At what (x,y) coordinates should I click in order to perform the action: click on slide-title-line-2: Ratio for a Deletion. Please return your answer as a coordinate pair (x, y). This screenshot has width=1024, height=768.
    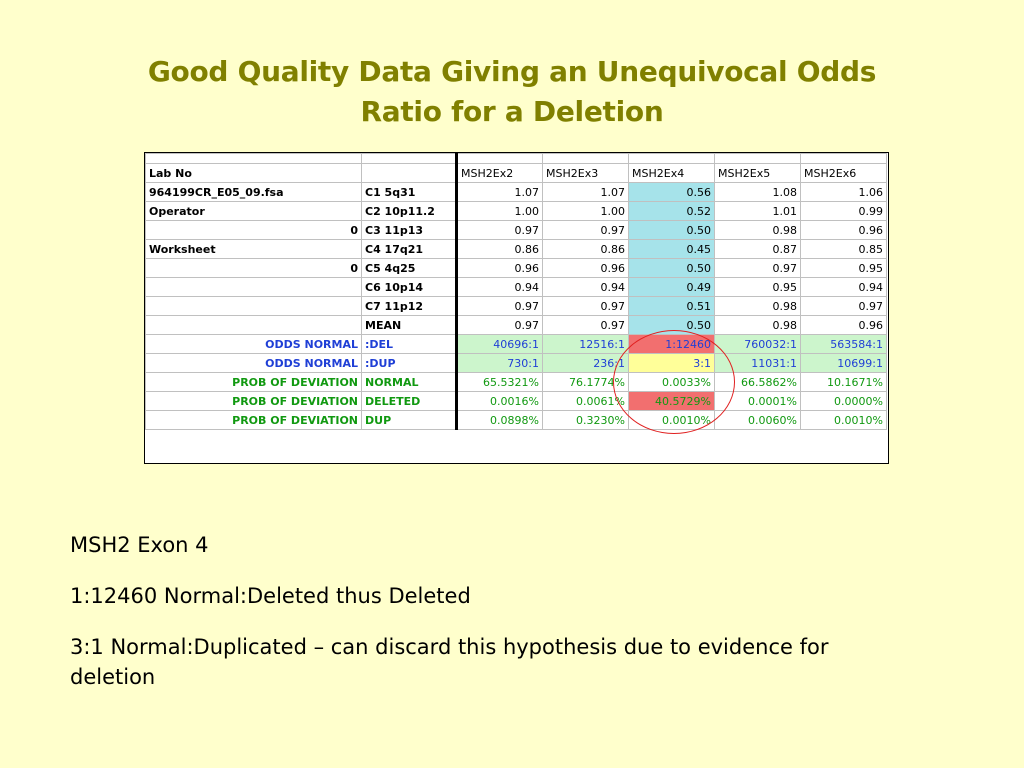
    Looking at the image, I should click on (512, 111).